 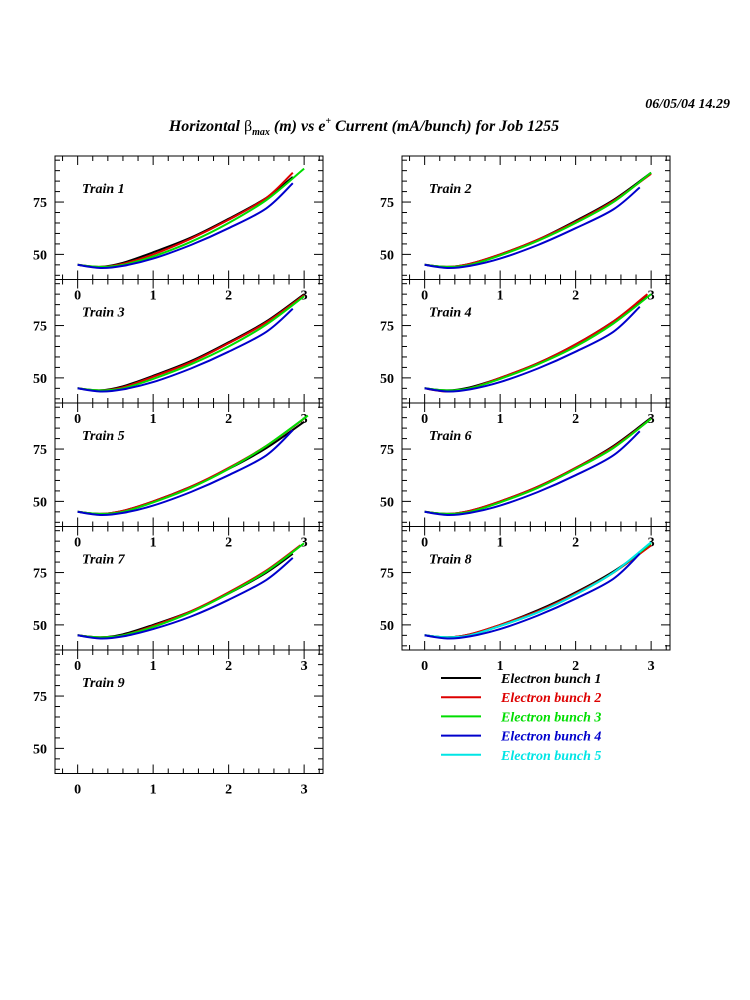 What do you see at coordinates (450, 189) in the screenshot?
I see `panel-label: Train 2` at bounding box center [450, 189].